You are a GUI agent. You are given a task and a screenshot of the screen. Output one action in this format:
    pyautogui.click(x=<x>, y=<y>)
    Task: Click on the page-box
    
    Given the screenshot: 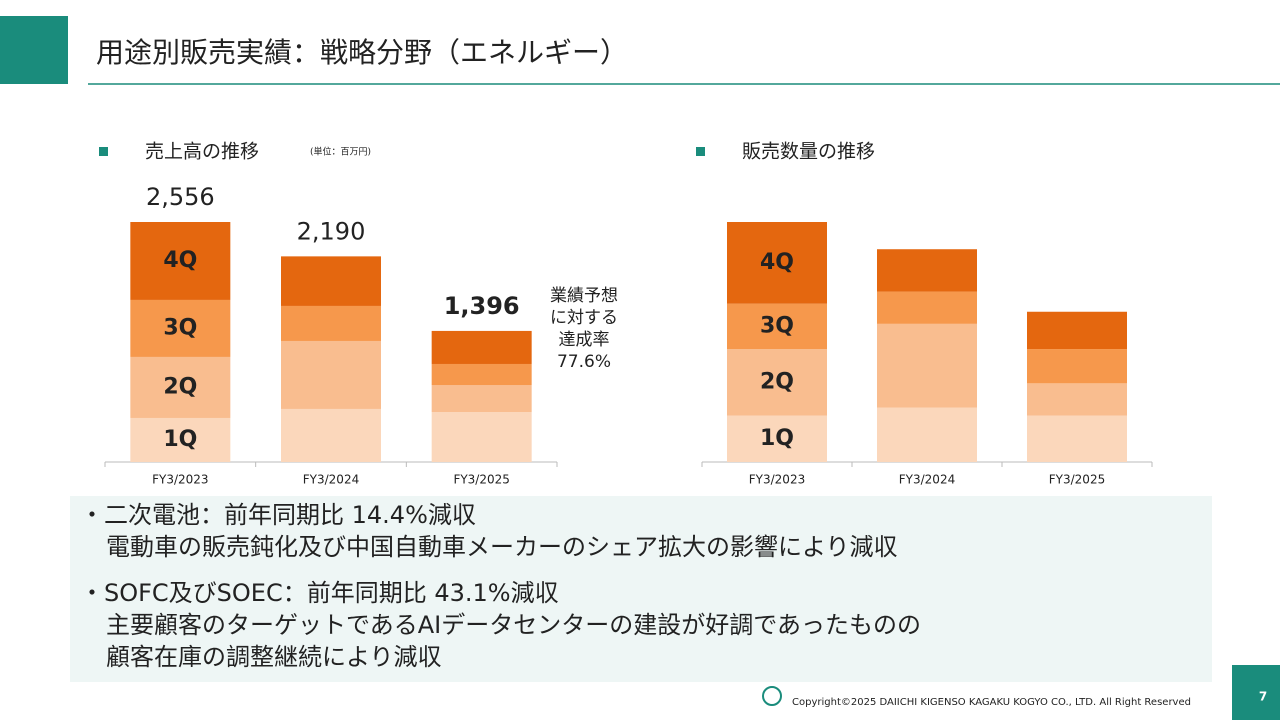 What is the action you would take?
    pyautogui.click(x=1256, y=692)
    